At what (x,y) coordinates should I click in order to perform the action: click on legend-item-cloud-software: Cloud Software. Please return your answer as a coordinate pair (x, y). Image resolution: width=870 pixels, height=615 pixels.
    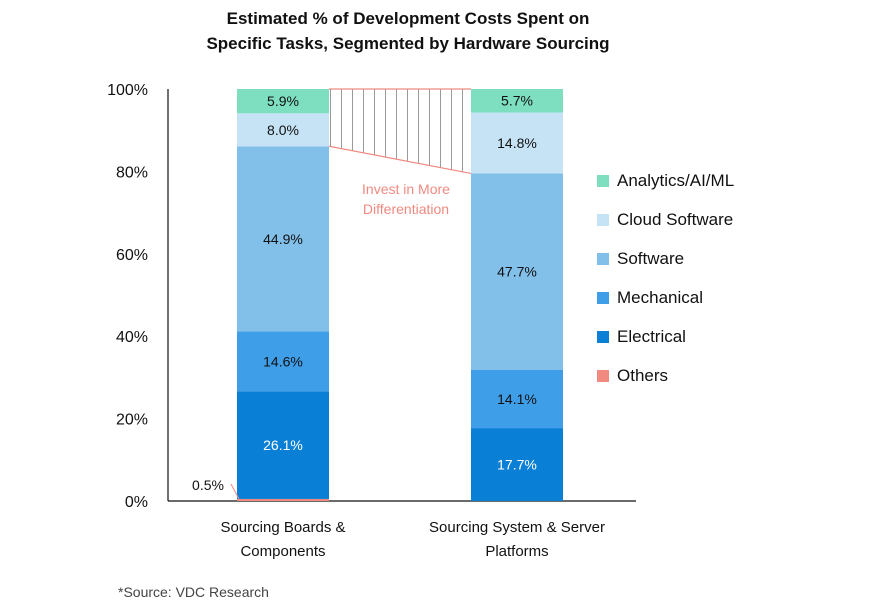
    Looking at the image, I should click on (665, 219).